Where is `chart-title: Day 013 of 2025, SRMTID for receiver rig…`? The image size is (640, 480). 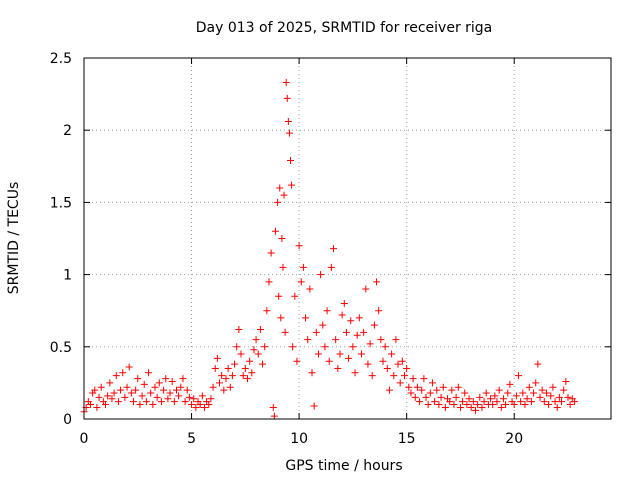 chart-title: Day 013 of 2025, SRMTID for receiver rig… is located at coordinates (344, 28).